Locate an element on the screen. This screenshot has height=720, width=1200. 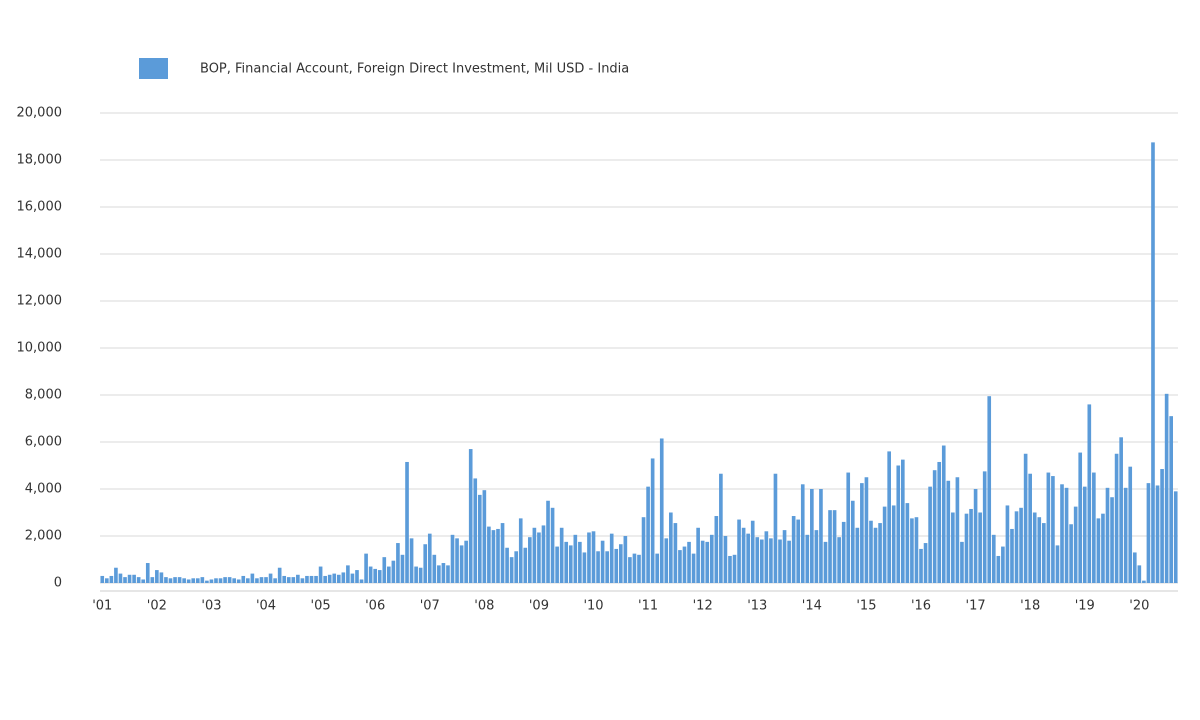
x-tick-label: '09 is located at coordinates (539, 606).